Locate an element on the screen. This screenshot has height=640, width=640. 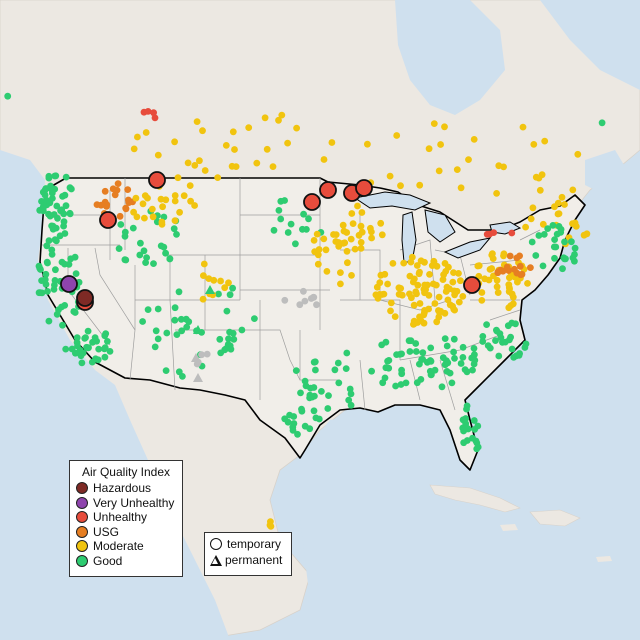
legend-item-temporary: temporary is located at coordinates (248, 544).